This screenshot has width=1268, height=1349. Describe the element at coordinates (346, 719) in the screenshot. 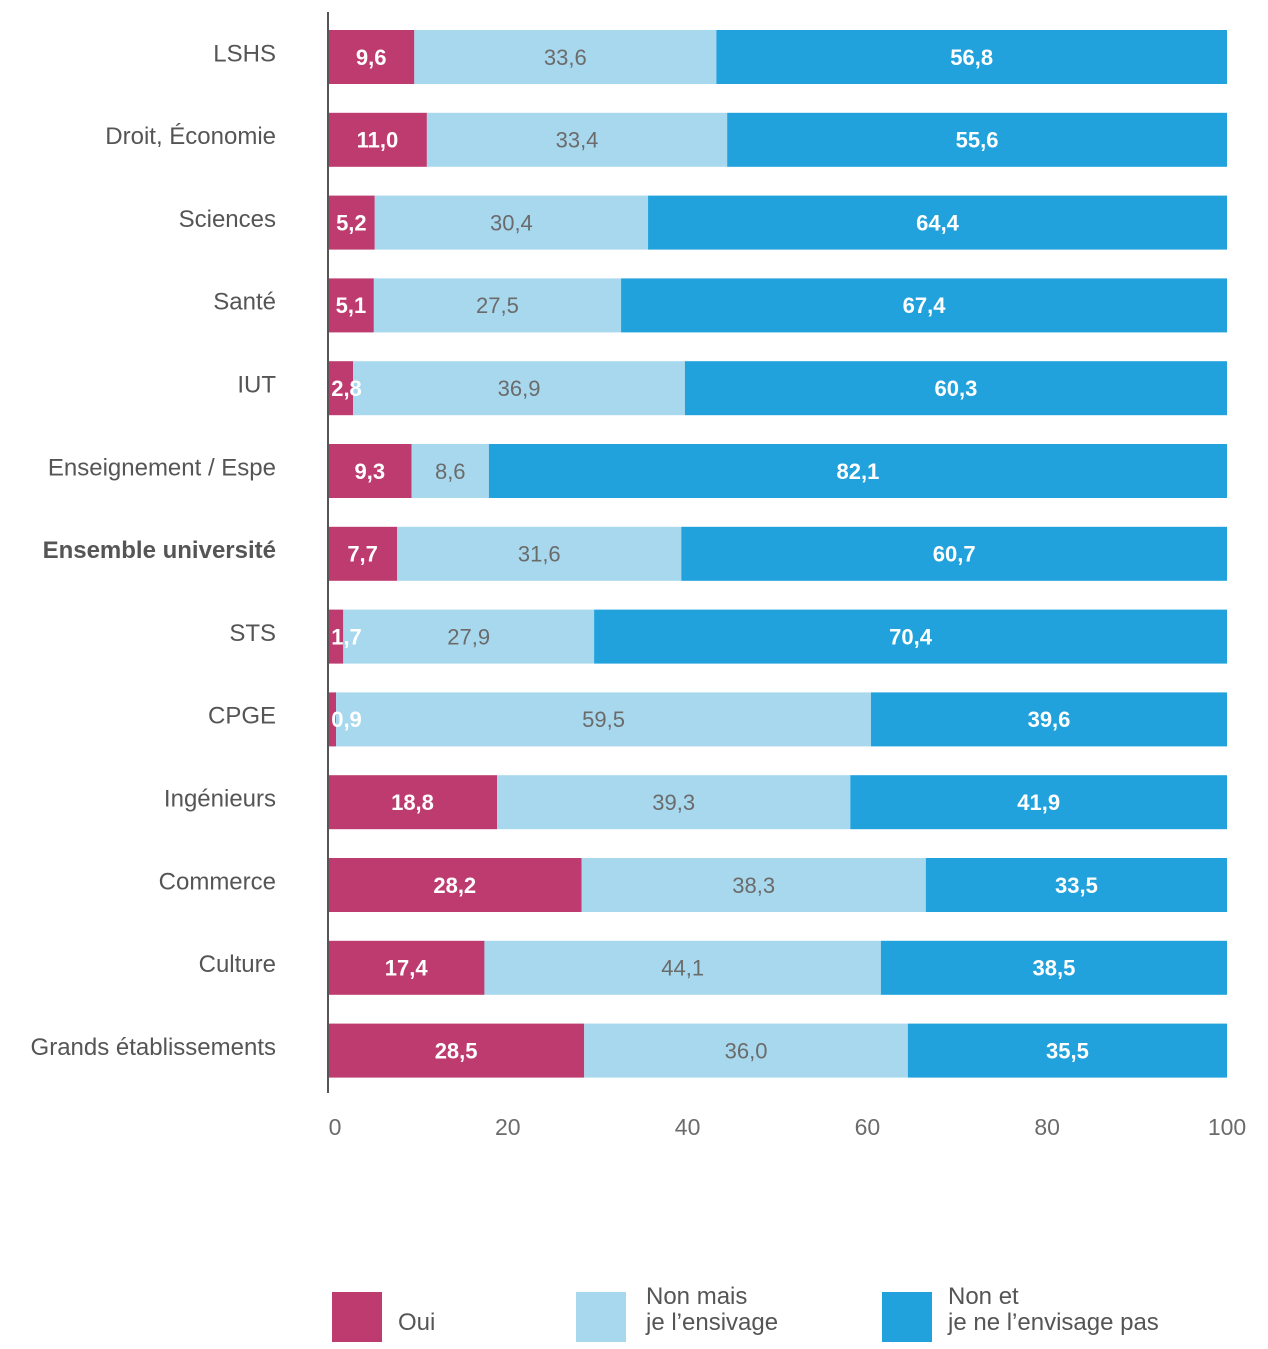

I see `value-label-oui-cpge: 0,9` at that location.